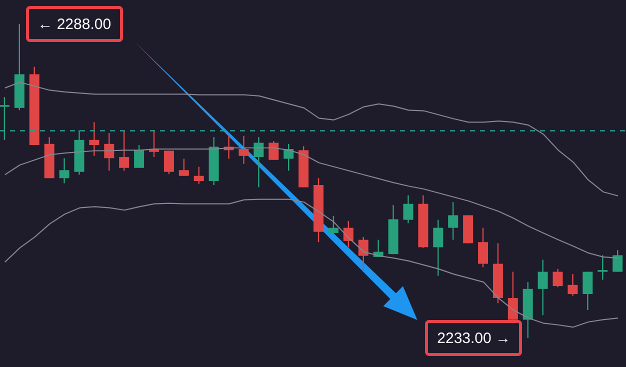 The image size is (626, 367). Describe the element at coordinates (474, 338) in the screenshot. I see `annotation: 2233.00 →` at that location.